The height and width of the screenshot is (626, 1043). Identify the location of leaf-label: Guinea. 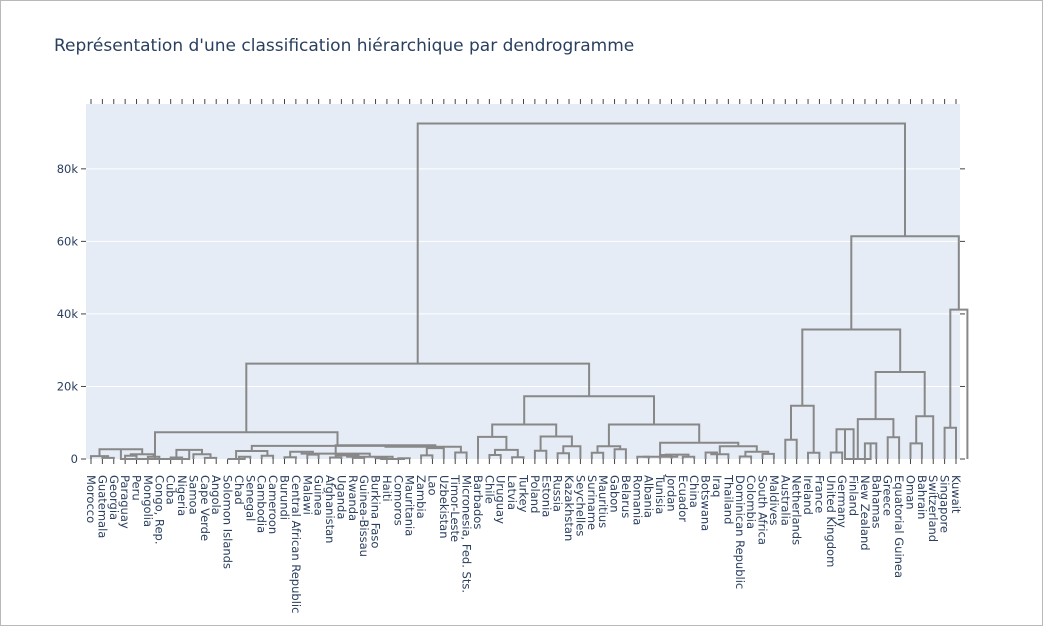
(319, 495).